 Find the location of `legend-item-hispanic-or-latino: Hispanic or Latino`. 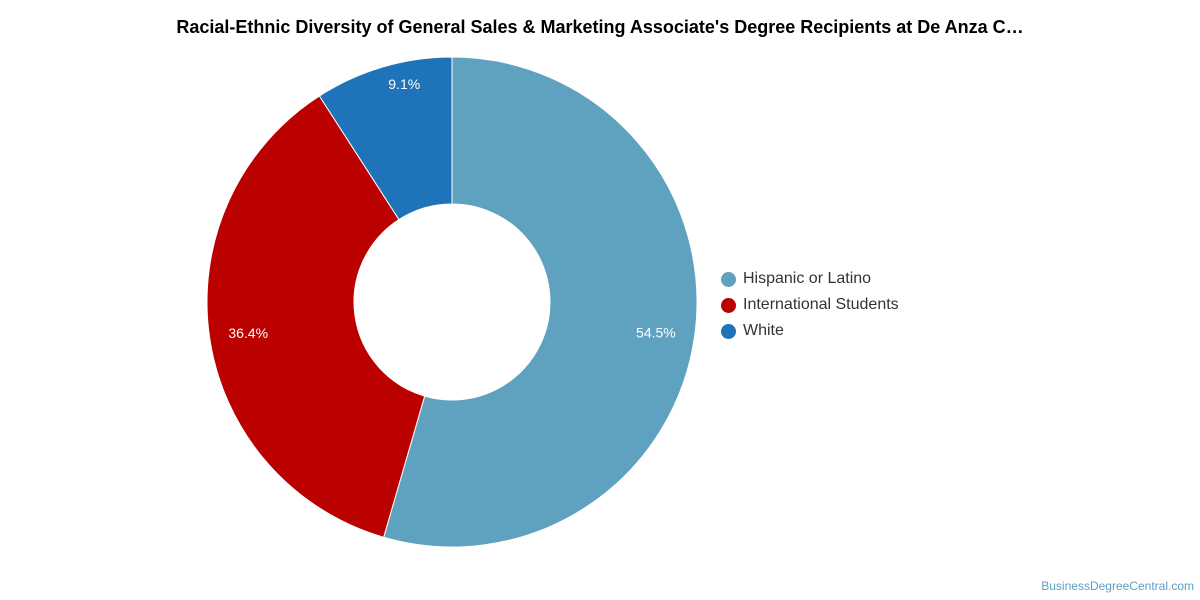

legend-item-hispanic-or-latino: Hispanic or Latino is located at coordinates (810, 279).